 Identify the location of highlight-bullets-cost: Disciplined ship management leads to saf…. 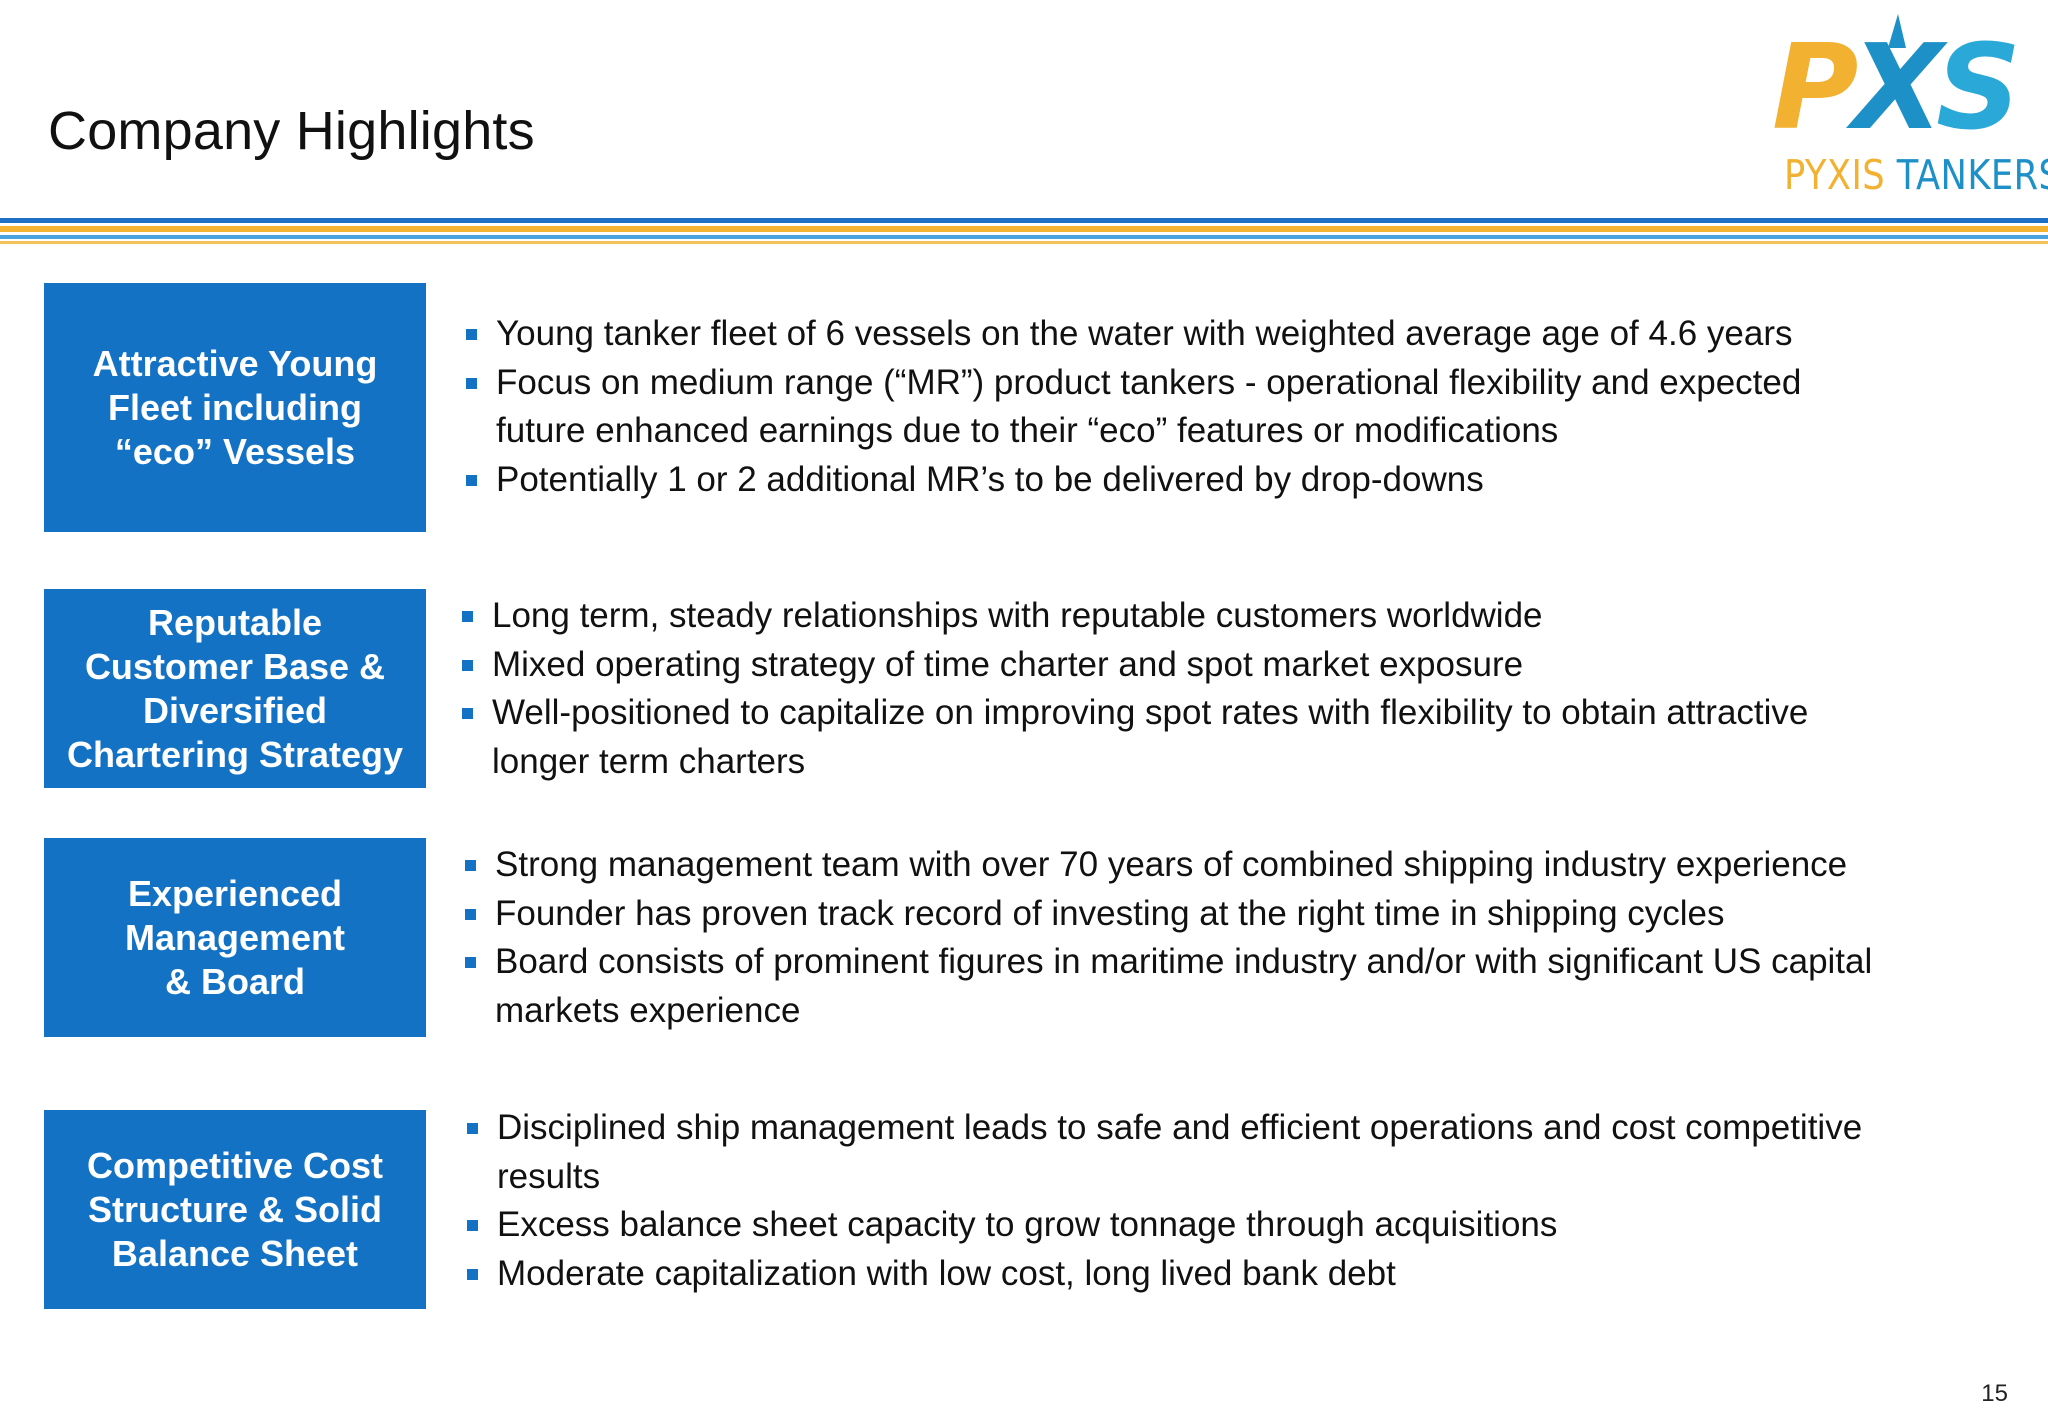
(1203, 1201).